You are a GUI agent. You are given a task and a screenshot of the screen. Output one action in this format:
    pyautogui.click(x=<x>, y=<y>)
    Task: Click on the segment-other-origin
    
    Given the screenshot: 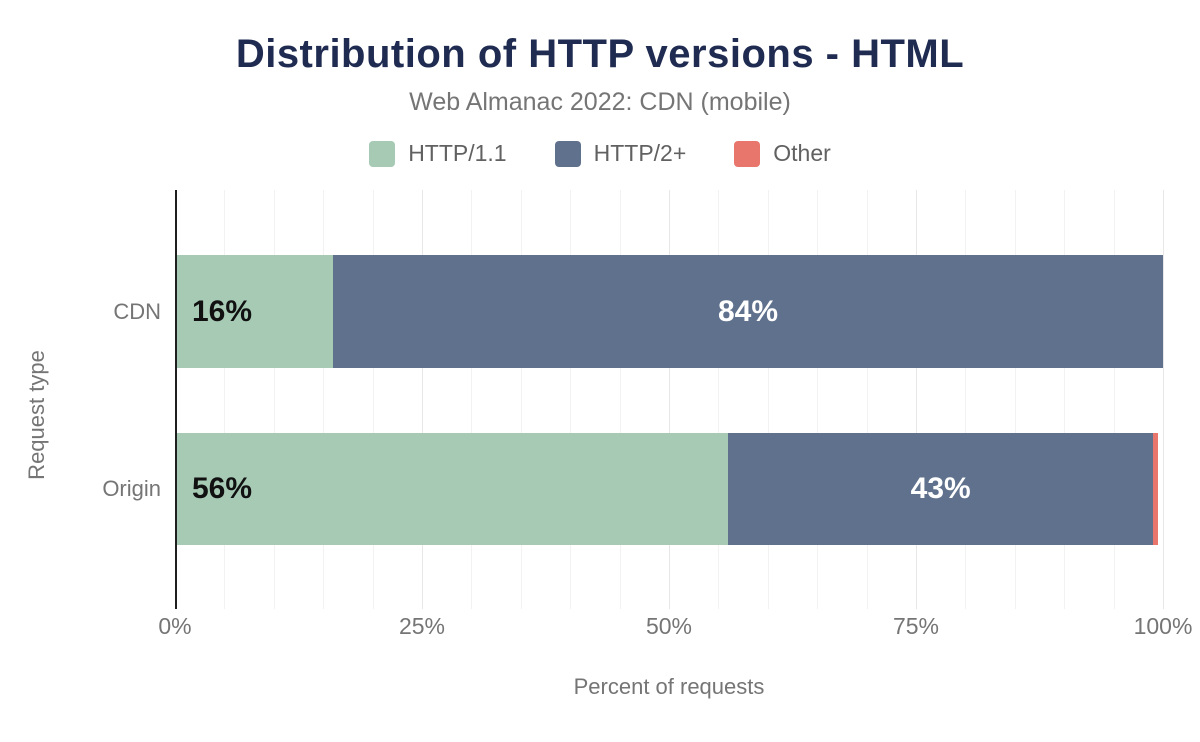 What is the action you would take?
    pyautogui.click(x=1156, y=489)
    